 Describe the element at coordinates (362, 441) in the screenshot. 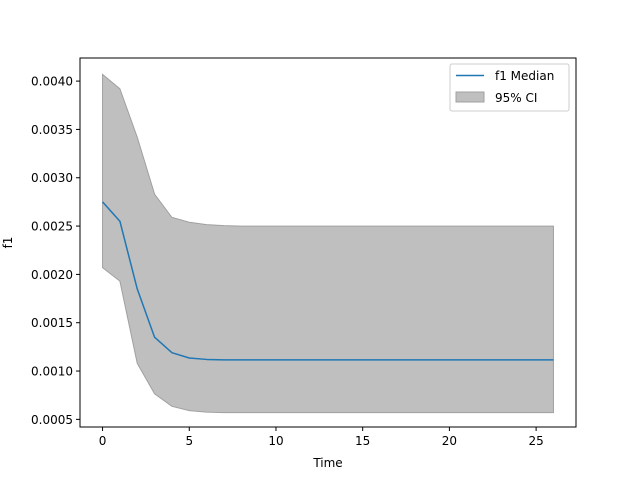

I see `x-tick-label: 15` at that location.